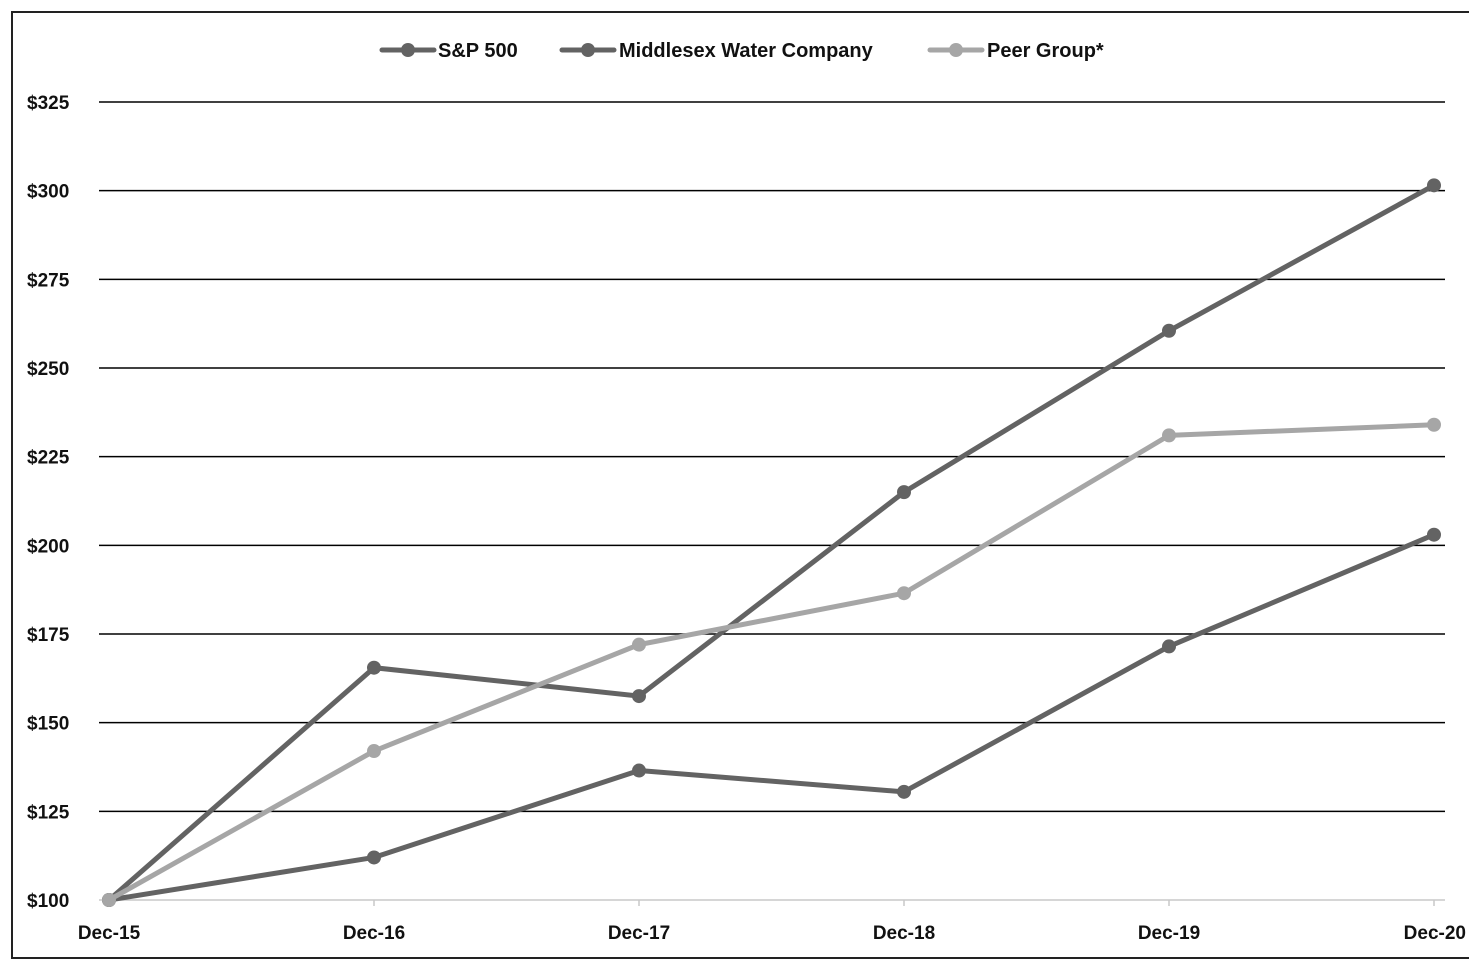 The image size is (1469, 959). I want to click on y-tick-label: $125, so click(48, 812).